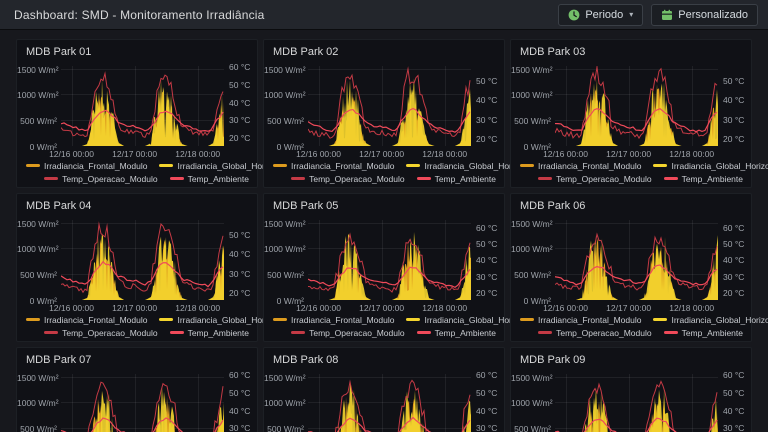 This screenshot has width=768, height=432. Describe the element at coordinates (306, 52) in the screenshot. I see `panel-title: MDB Park 02` at that location.